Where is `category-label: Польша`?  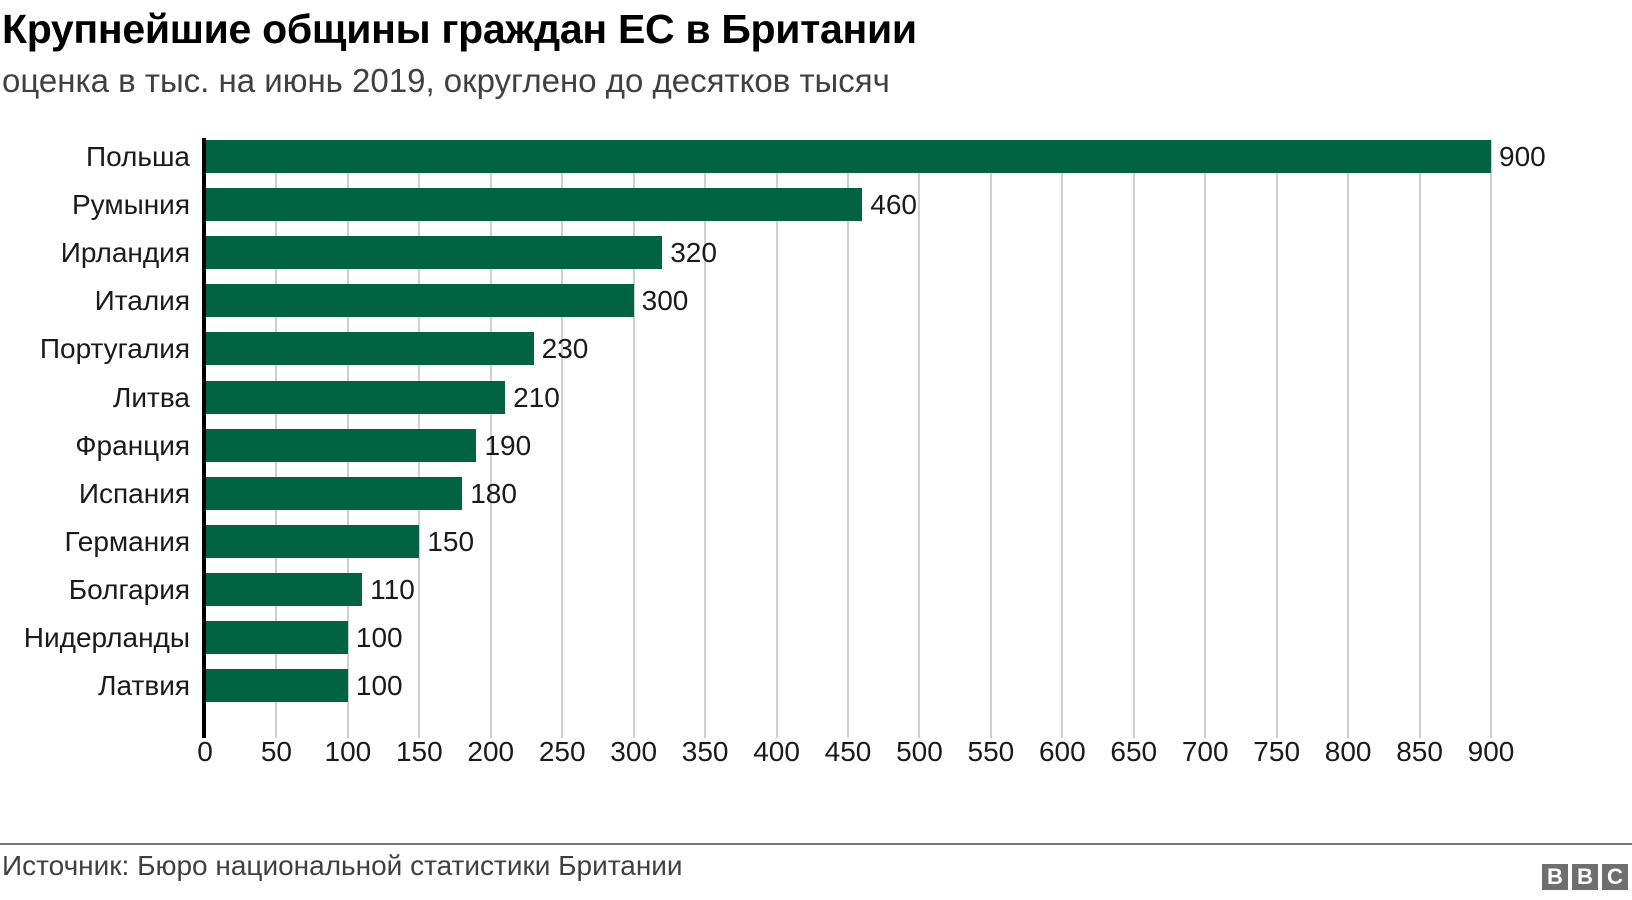 category-label: Польша is located at coordinates (137, 156).